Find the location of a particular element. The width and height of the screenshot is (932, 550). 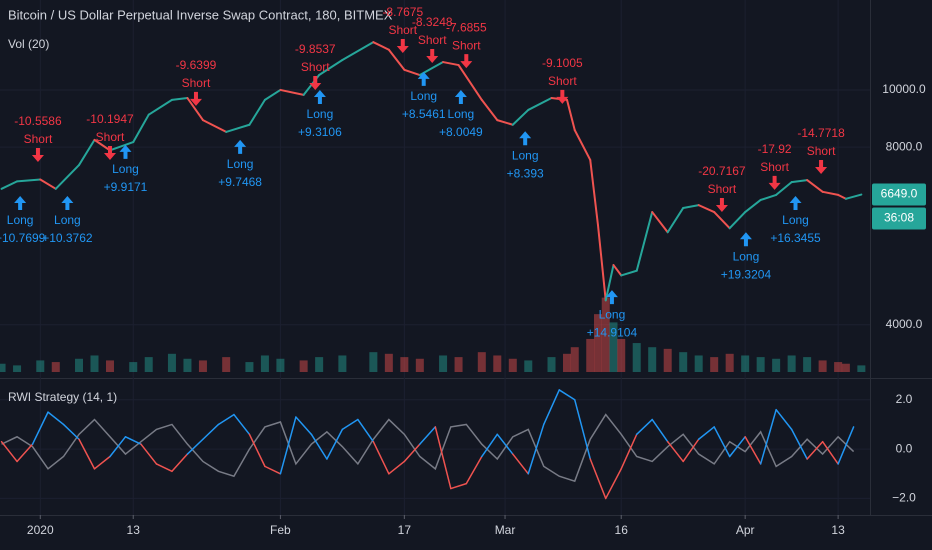

y-tick-label: 2.0 is located at coordinates (904, 399).